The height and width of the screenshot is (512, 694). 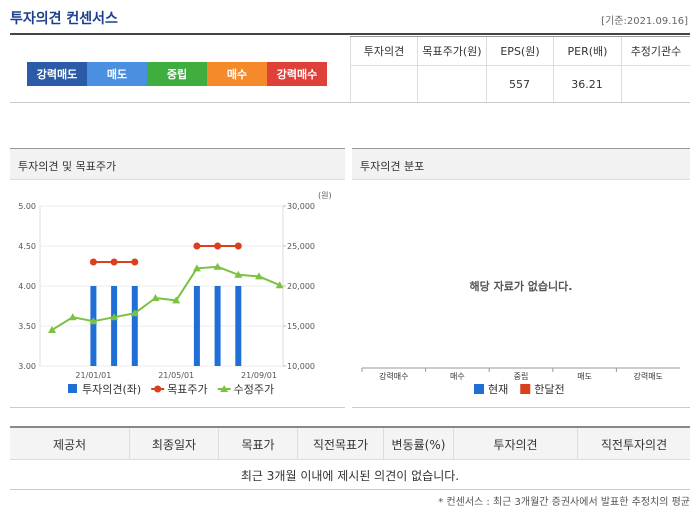 What do you see at coordinates (57, 74) in the screenshot?
I see `scale-item: 강력매도` at bounding box center [57, 74].